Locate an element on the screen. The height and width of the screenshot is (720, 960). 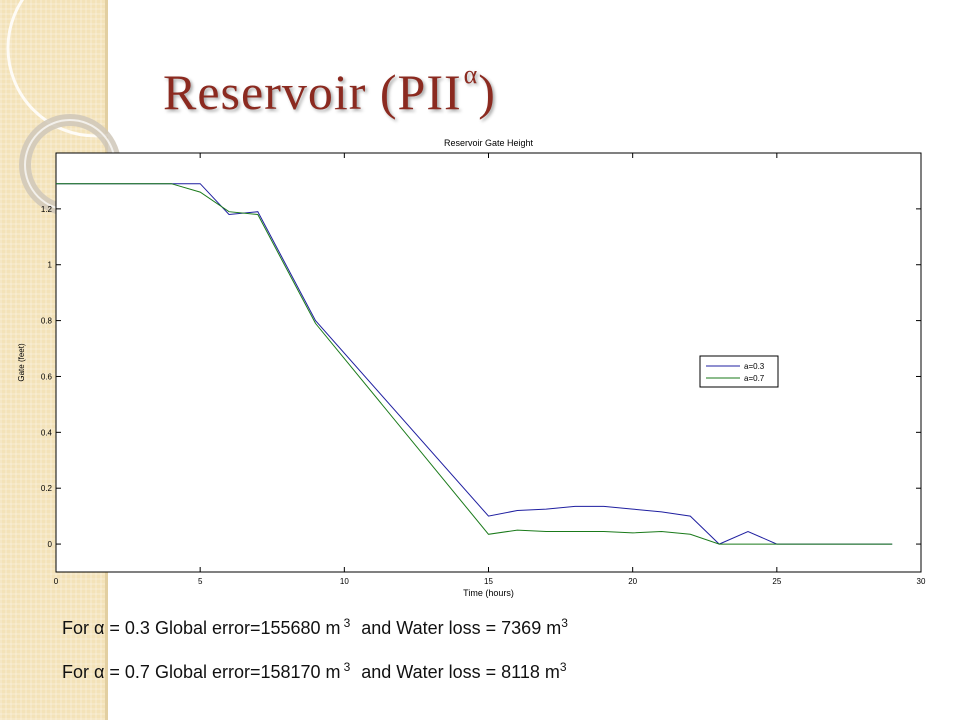
y-tick-label: 0.8 is located at coordinates (47, 321).